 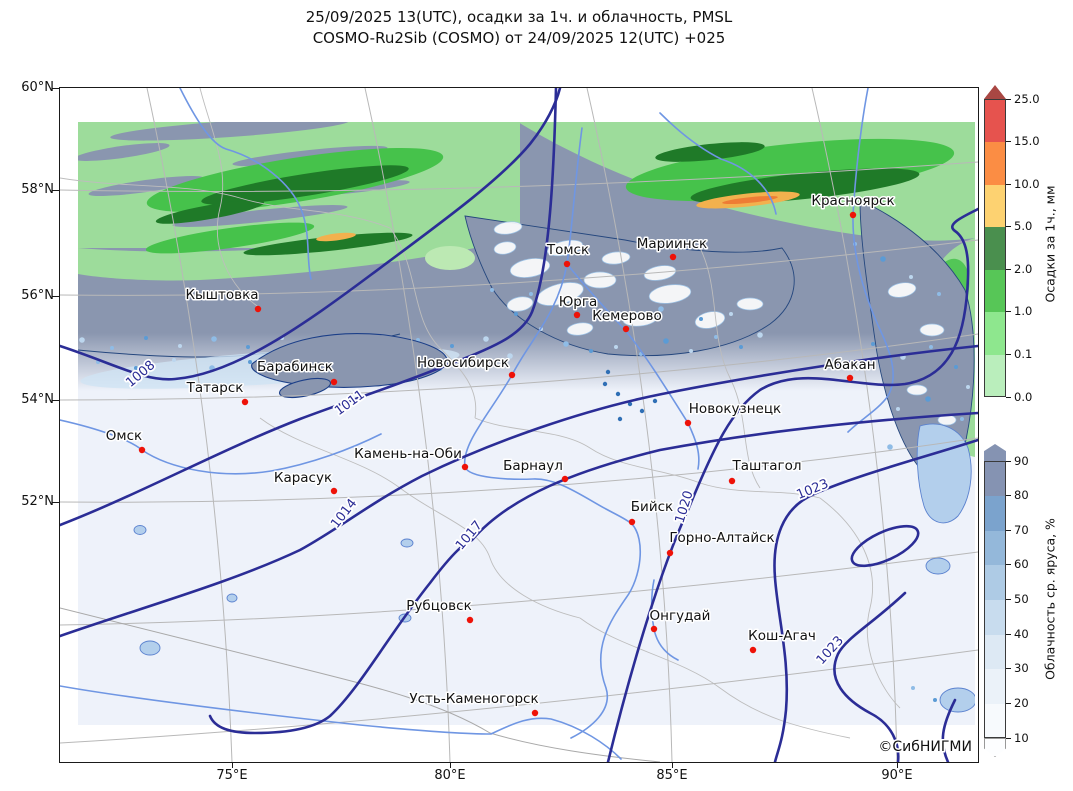 I want to click on precip-colorbar-tick-label: 0.0, so click(x=1023, y=396).